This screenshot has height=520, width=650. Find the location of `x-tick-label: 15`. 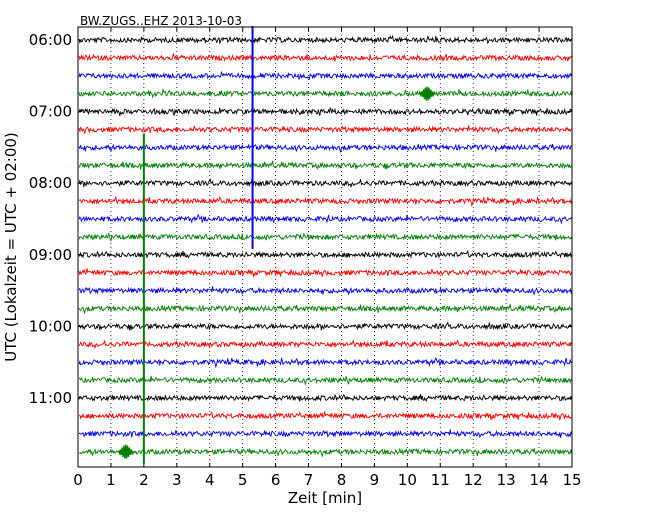

x-tick-label: 15 is located at coordinates (571, 480).